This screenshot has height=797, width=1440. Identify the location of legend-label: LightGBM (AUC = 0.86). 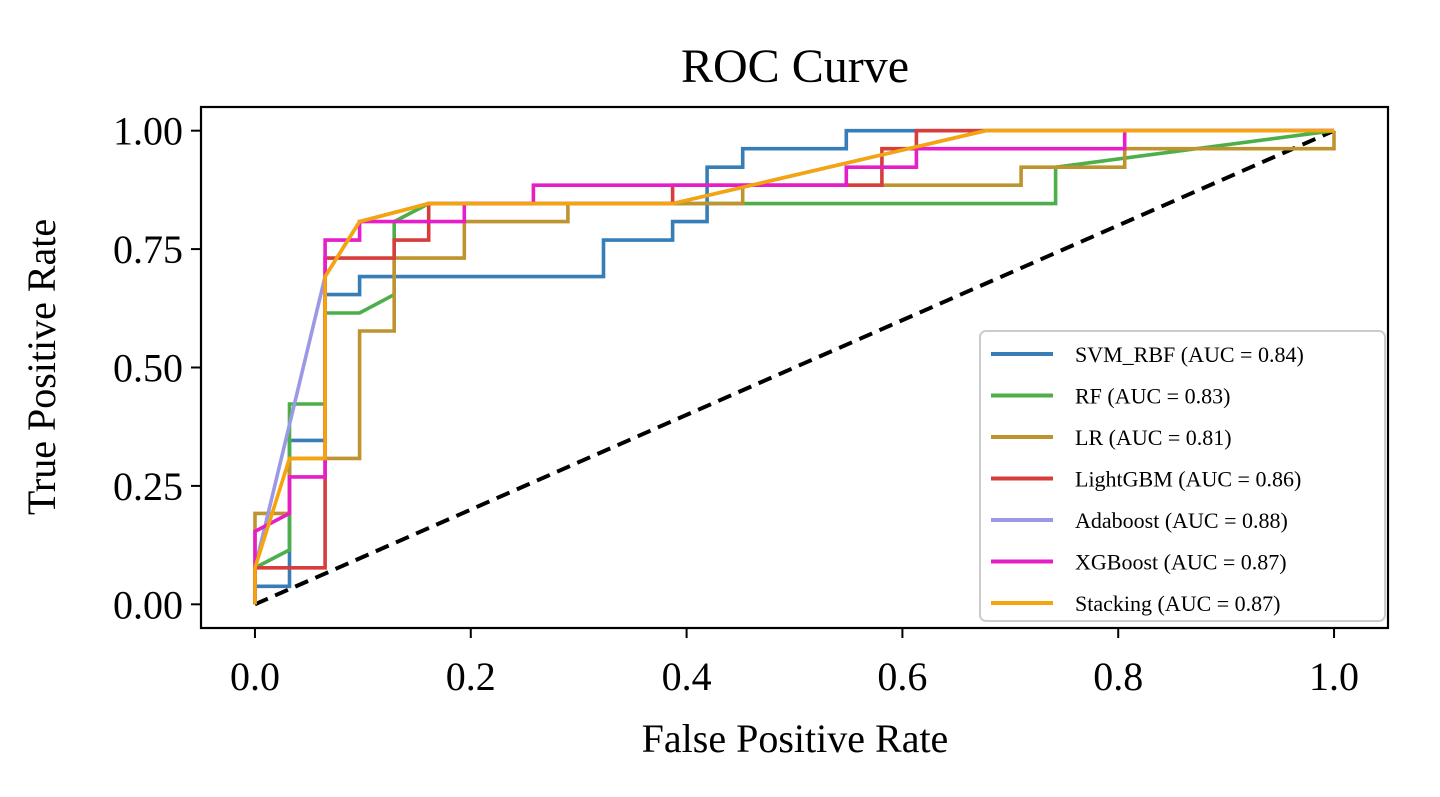
(1188, 479).